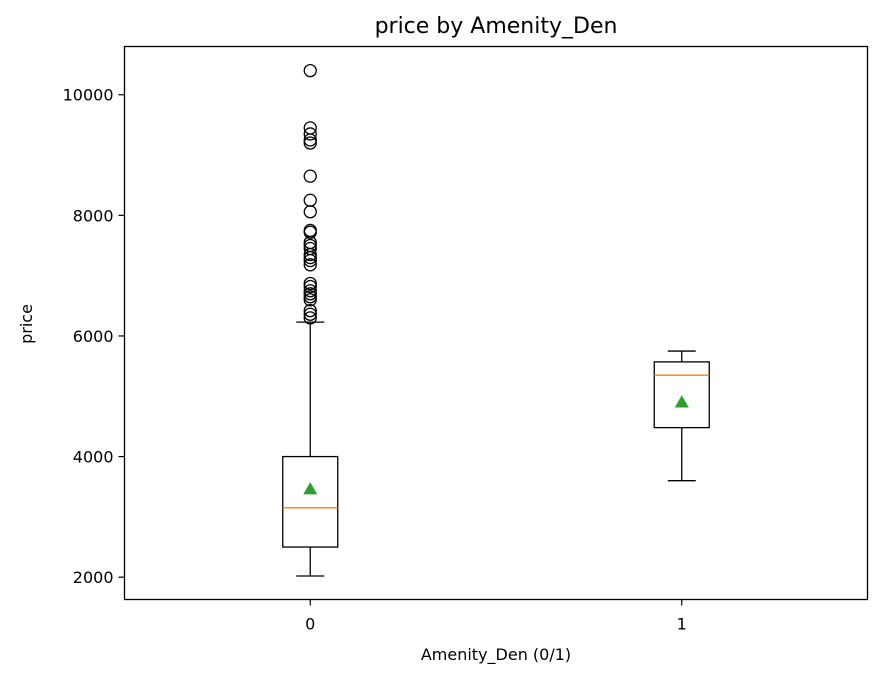  Describe the element at coordinates (310, 624) in the screenshot. I see `x-tick-label: 0` at that location.